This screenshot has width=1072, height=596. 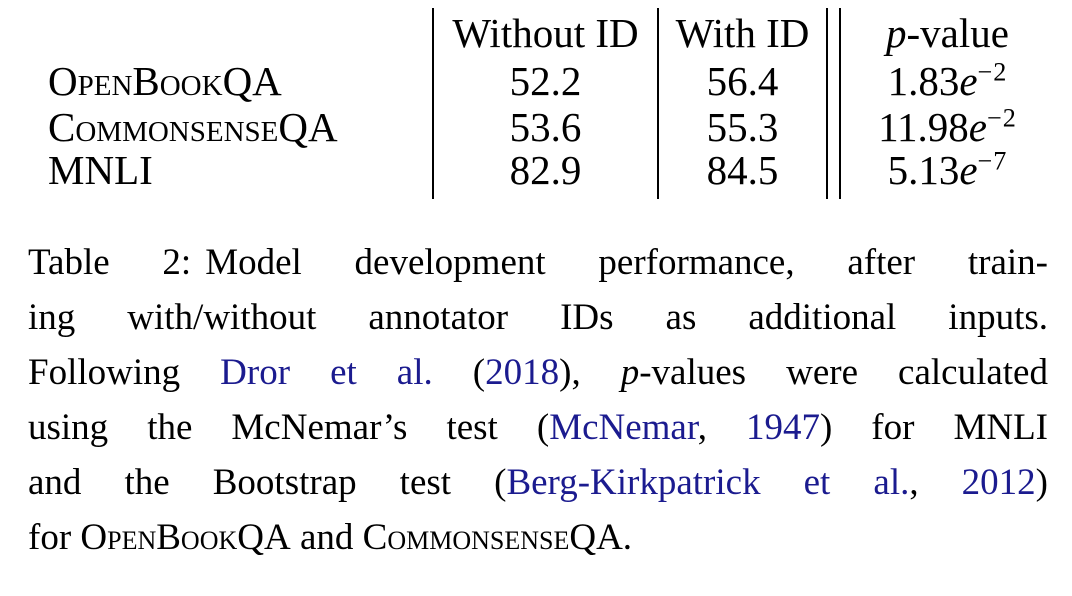 I want to click on caption-text: ), so click(x=1041, y=482).